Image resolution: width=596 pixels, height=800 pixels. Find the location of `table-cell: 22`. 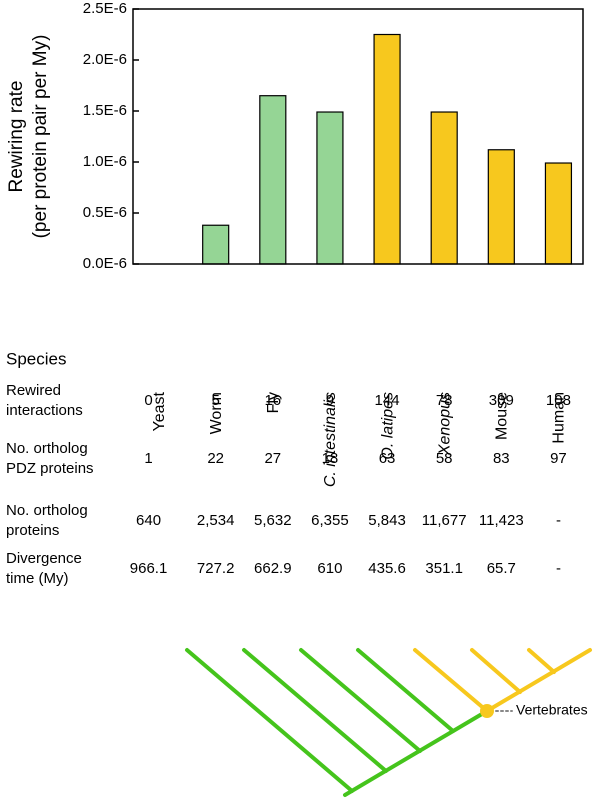

table-cell: 22 is located at coordinates (215, 458).